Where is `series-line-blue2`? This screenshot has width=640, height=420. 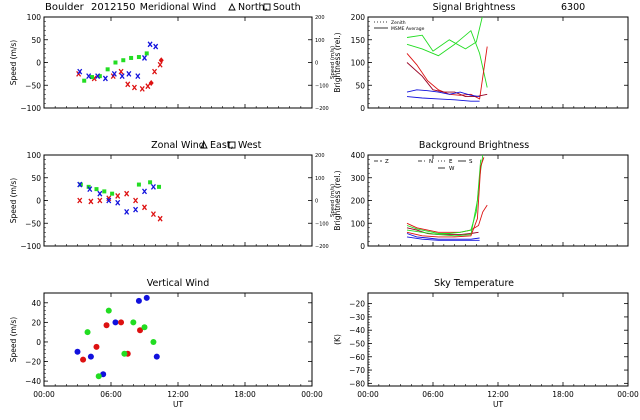 series-line-blue2 is located at coordinates (443, 238).